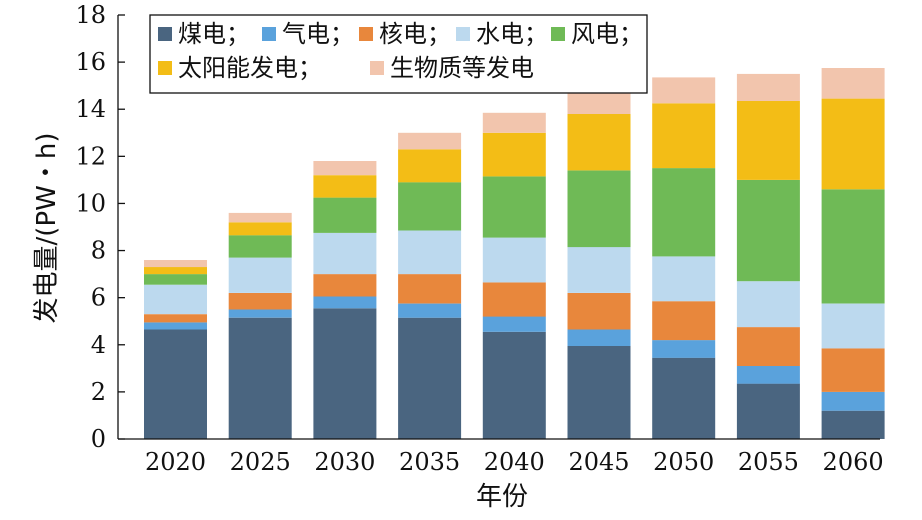 This screenshot has width=922, height=520. What do you see at coordinates (90, 203) in the screenshot?
I see `y-tick-label: 10` at bounding box center [90, 203].